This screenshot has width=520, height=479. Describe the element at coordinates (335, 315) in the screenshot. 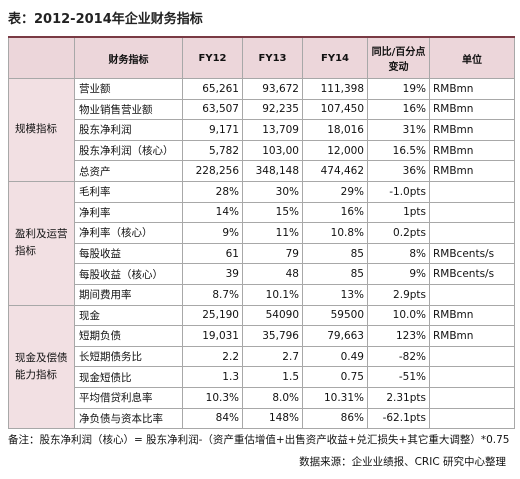

I see `value-cell: 59500` at that location.